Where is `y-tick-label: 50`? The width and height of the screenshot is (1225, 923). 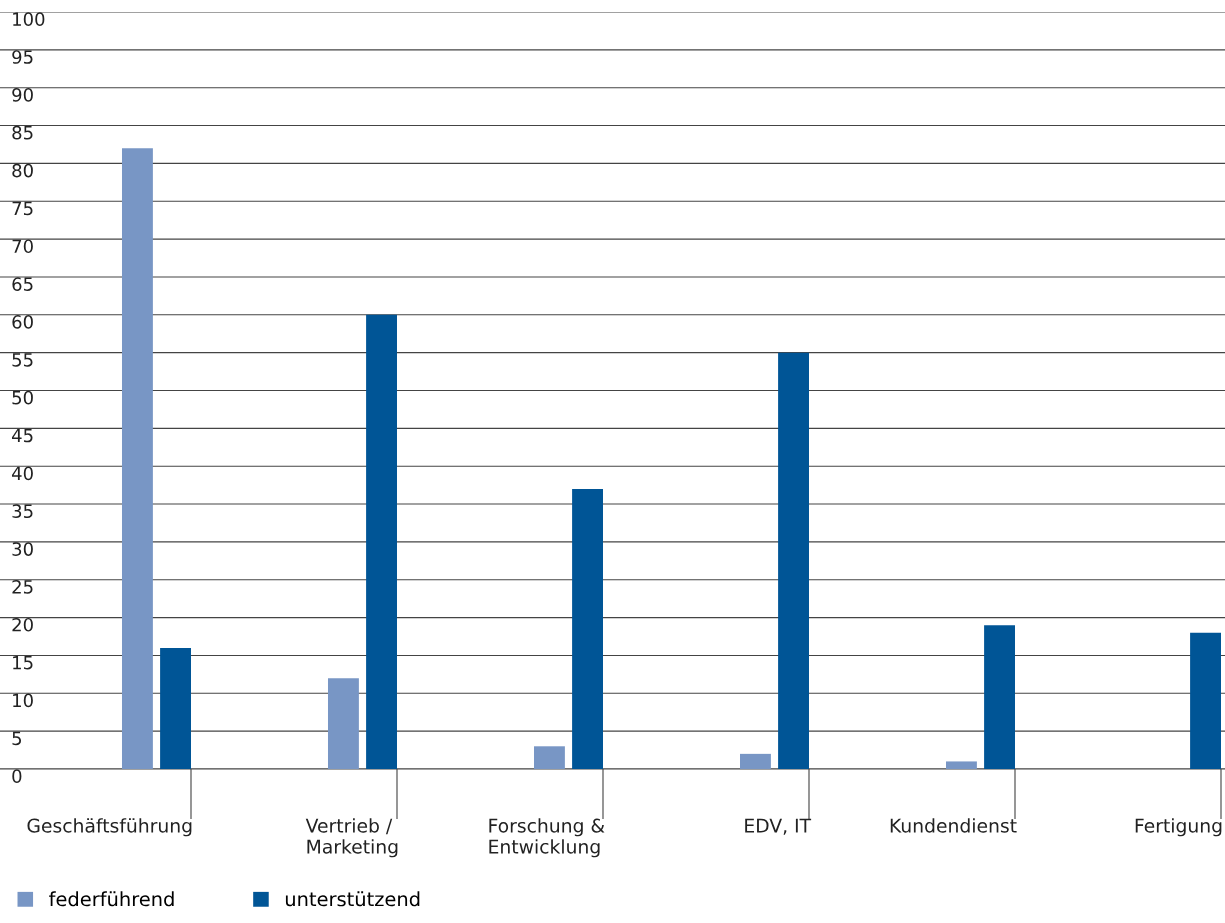 y-tick-label: 50 is located at coordinates (22, 397).